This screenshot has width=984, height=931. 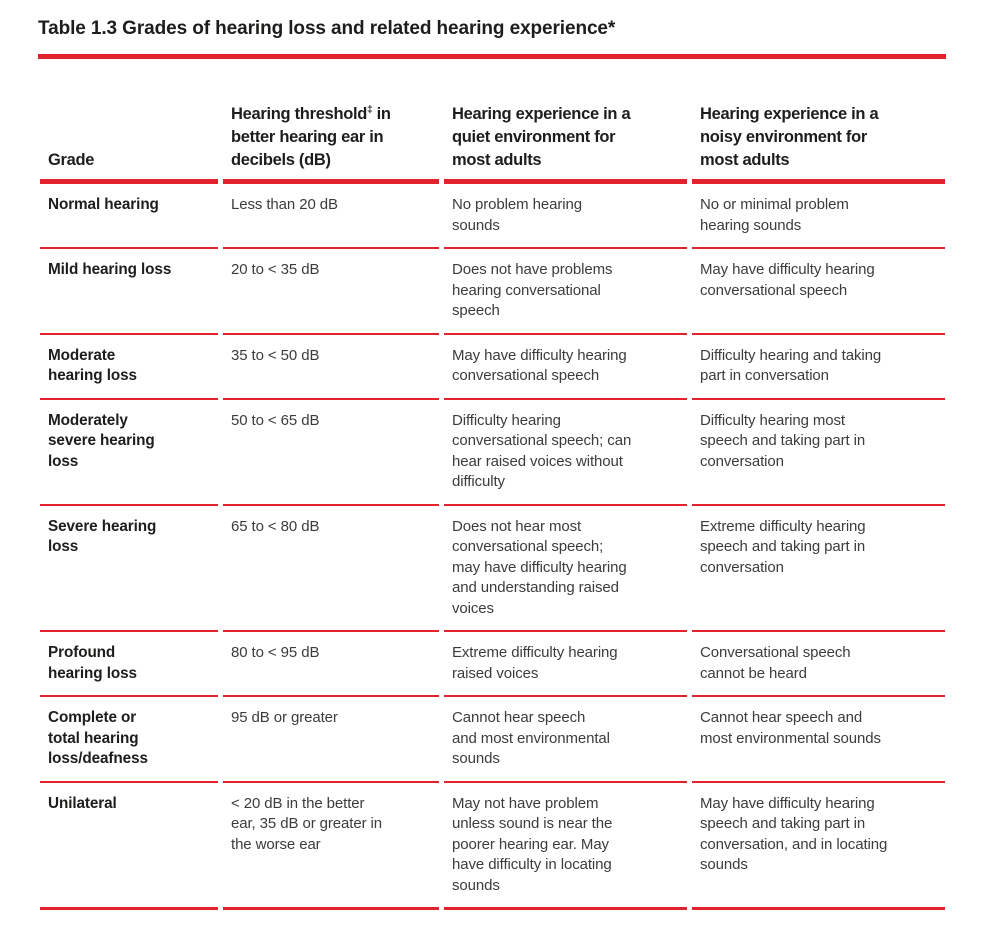 What do you see at coordinates (129, 664) in the screenshot?
I see `cell-grade: Profound hearing loss` at bounding box center [129, 664].